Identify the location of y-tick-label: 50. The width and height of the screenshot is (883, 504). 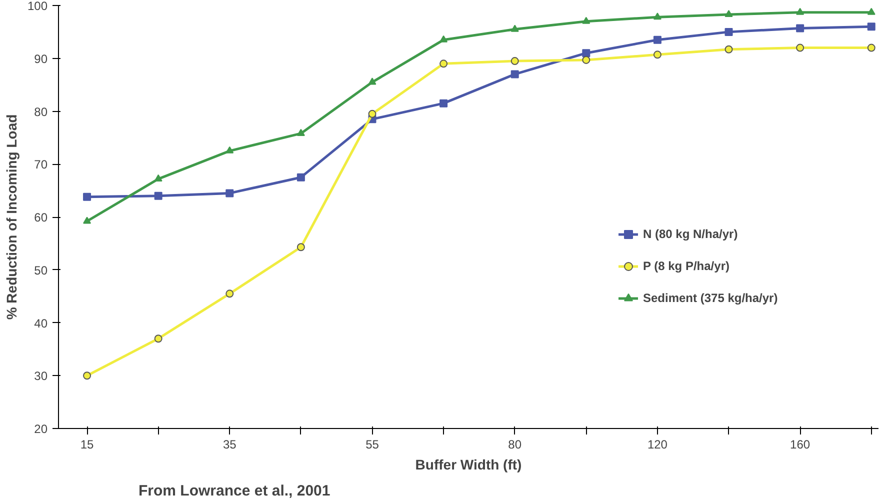
(41, 270).